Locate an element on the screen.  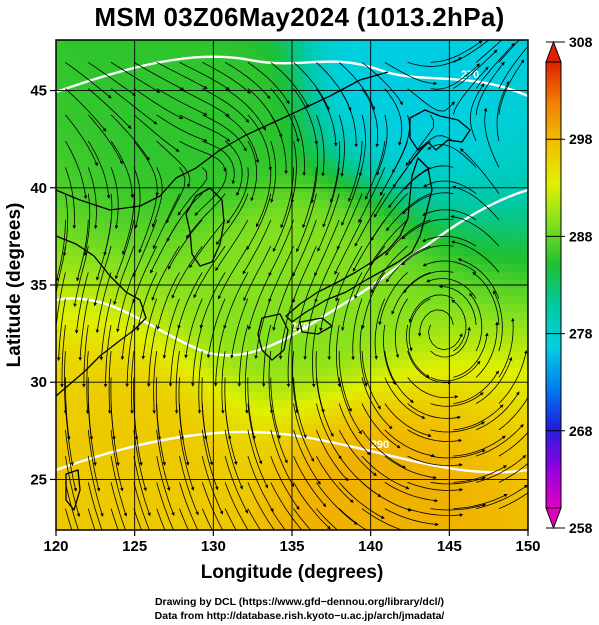
y-tick-label: 40 is located at coordinates (38, 188).